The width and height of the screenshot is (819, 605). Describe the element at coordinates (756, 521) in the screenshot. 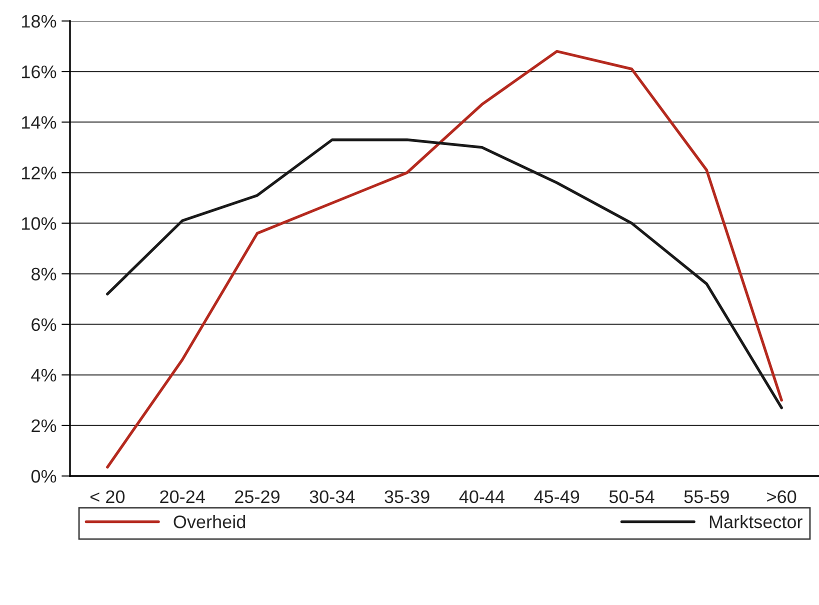

I see `legend-label: Marktsector` at that location.